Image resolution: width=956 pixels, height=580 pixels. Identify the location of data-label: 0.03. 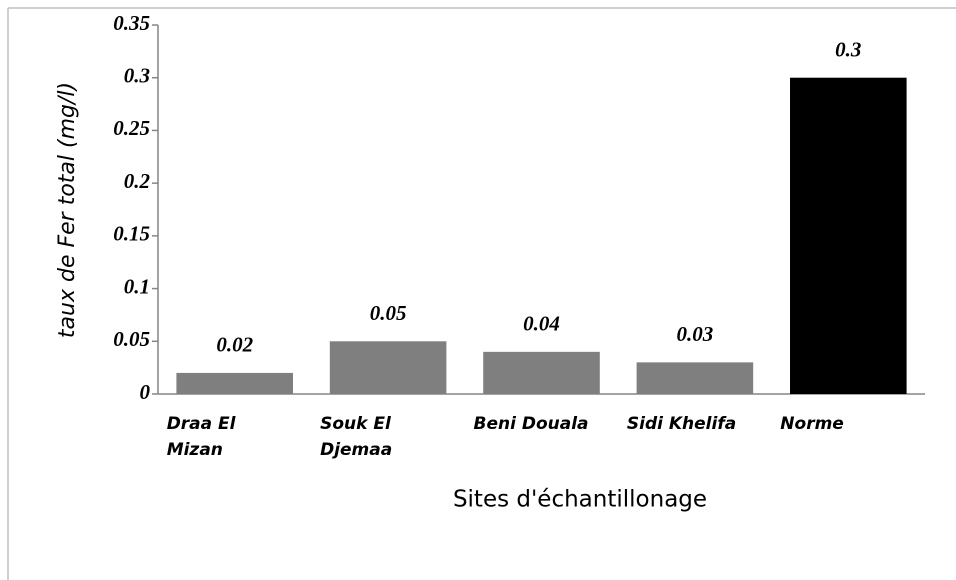
(695, 334).